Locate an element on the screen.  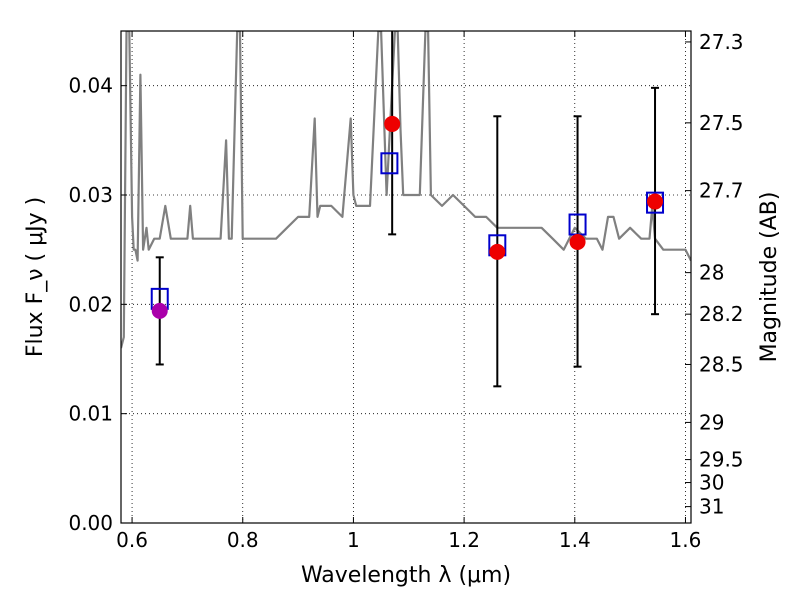
y-tick-label: 0.03 is located at coordinates (90, 195).